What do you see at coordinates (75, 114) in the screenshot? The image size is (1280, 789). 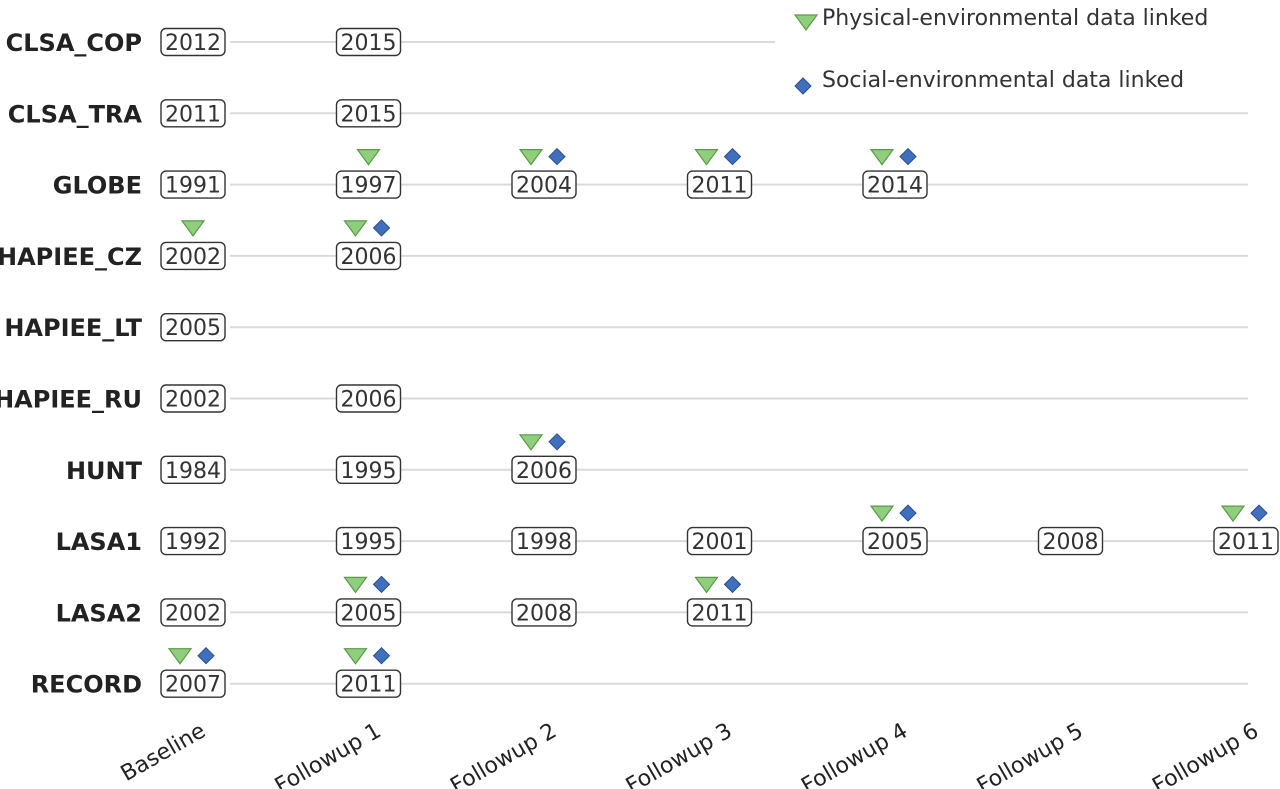 I see `row-label: CLSA_TRA` at bounding box center [75, 114].